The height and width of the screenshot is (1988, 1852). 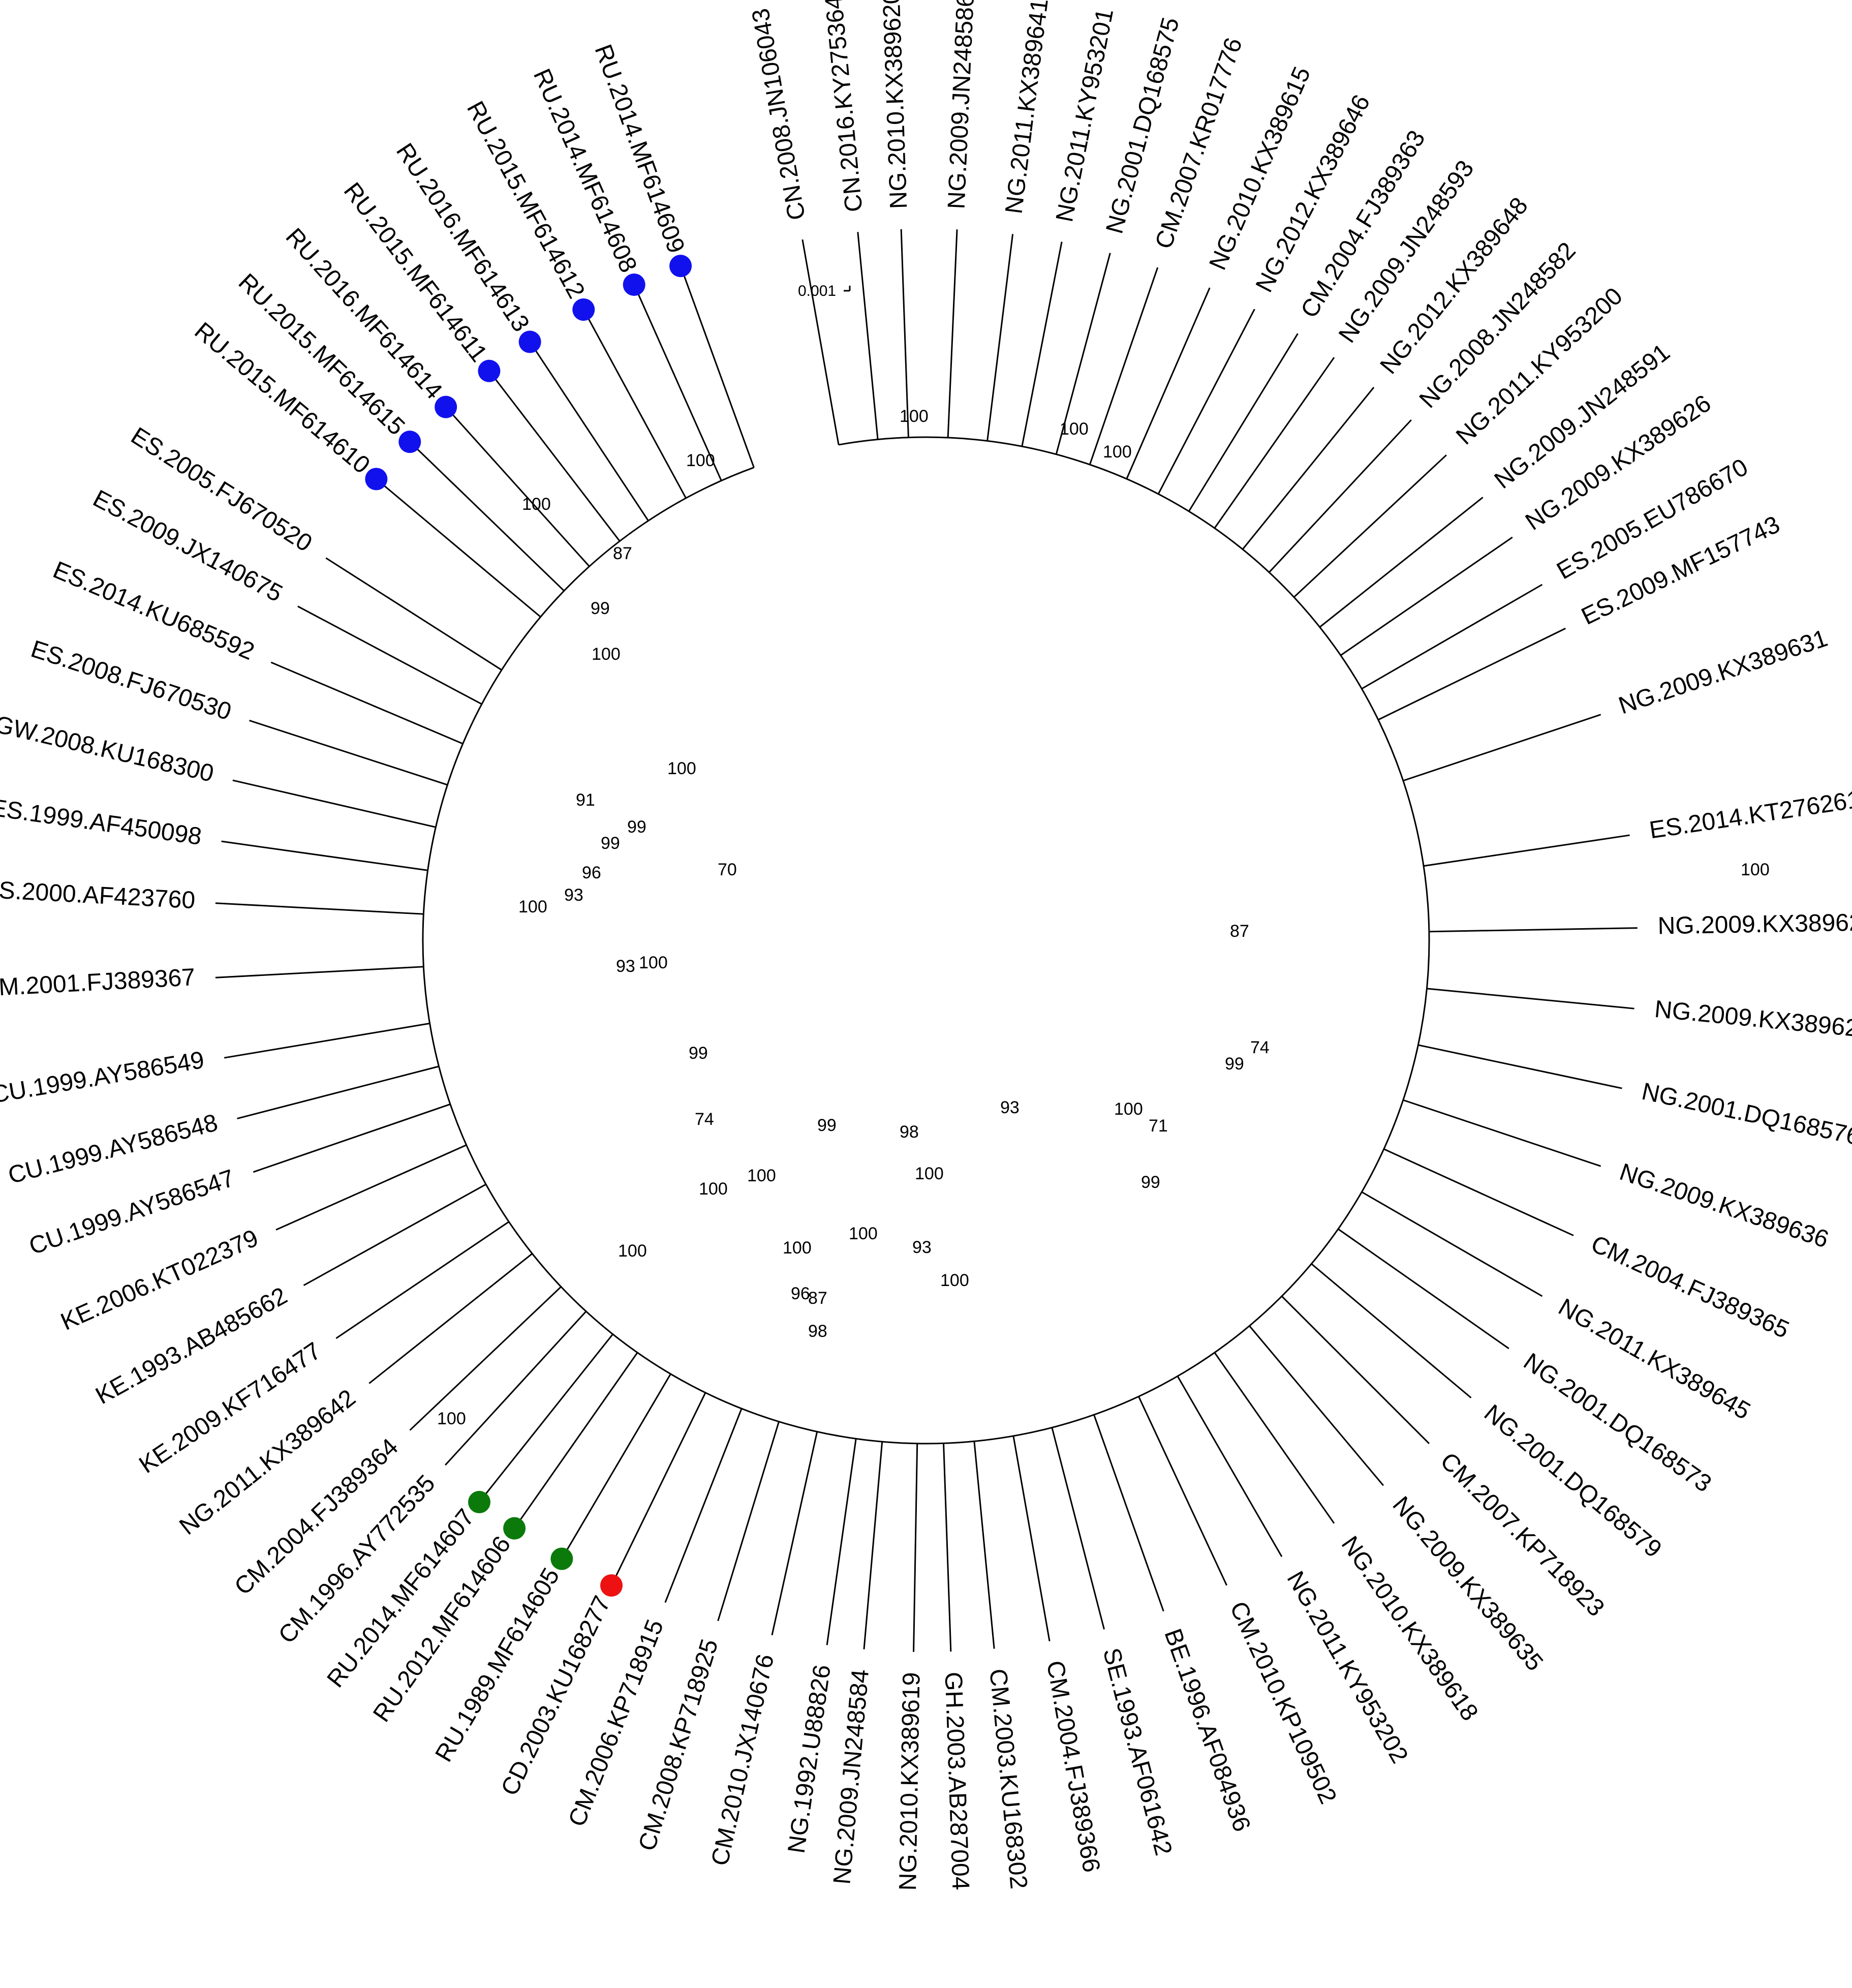 I want to click on bootstrap-value: 71, so click(x=1158, y=1126).